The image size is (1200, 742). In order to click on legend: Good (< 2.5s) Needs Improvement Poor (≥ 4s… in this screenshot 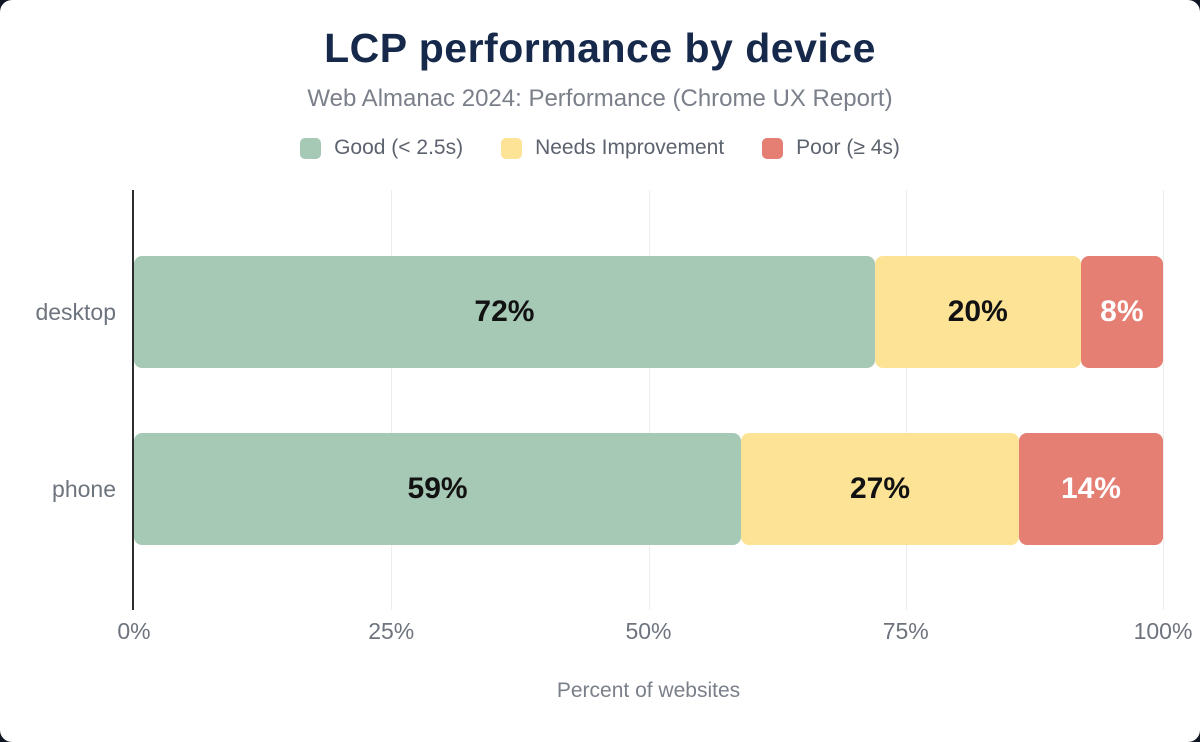, I will do `click(600, 148)`.